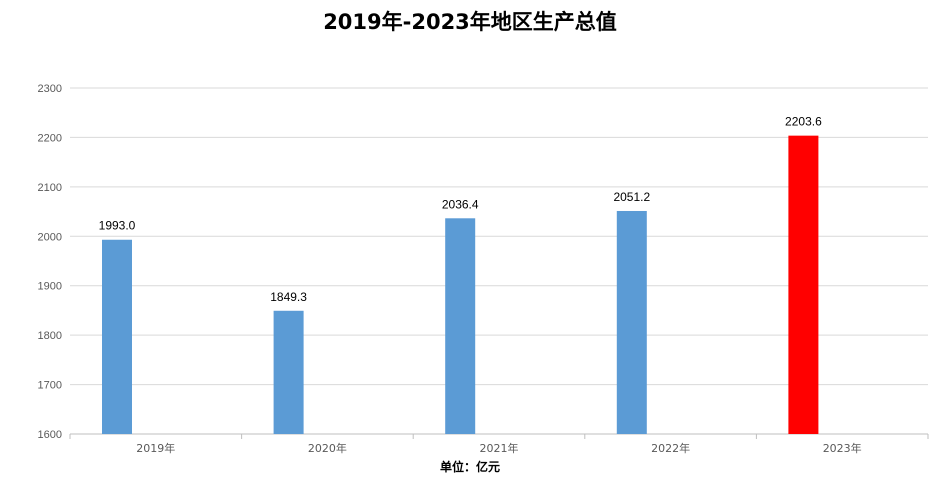 This screenshot has height=492, width=940. What do you see at coordinates (117, 226) in the screenshot?
I see `data-label: 1993.0` at bounding box center [117, 226].